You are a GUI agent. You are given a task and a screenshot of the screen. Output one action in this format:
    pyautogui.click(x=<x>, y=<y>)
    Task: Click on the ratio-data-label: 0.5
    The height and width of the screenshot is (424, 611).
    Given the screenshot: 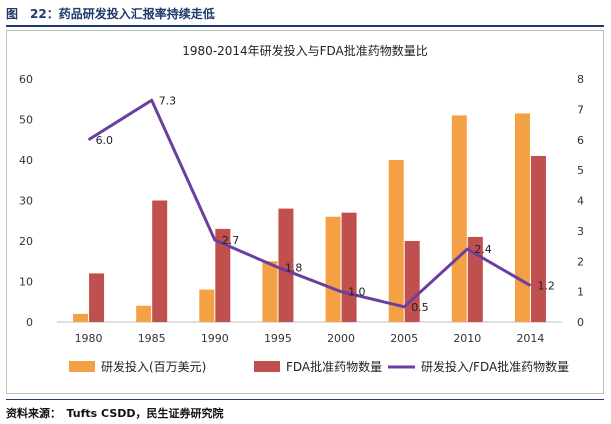 What is the action you would take?
    pyautogui.click(x=420, y=307)
    